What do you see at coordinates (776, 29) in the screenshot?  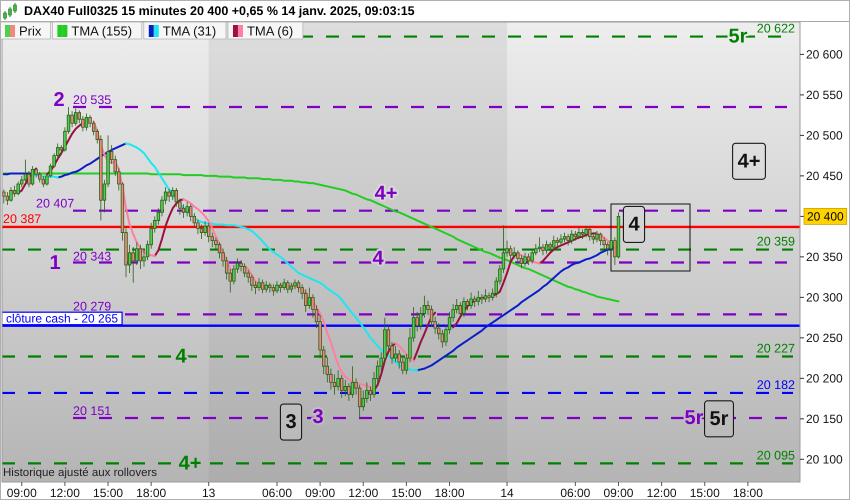 I see `ref-line-label: 20 622` at bounding box center [776, 29].